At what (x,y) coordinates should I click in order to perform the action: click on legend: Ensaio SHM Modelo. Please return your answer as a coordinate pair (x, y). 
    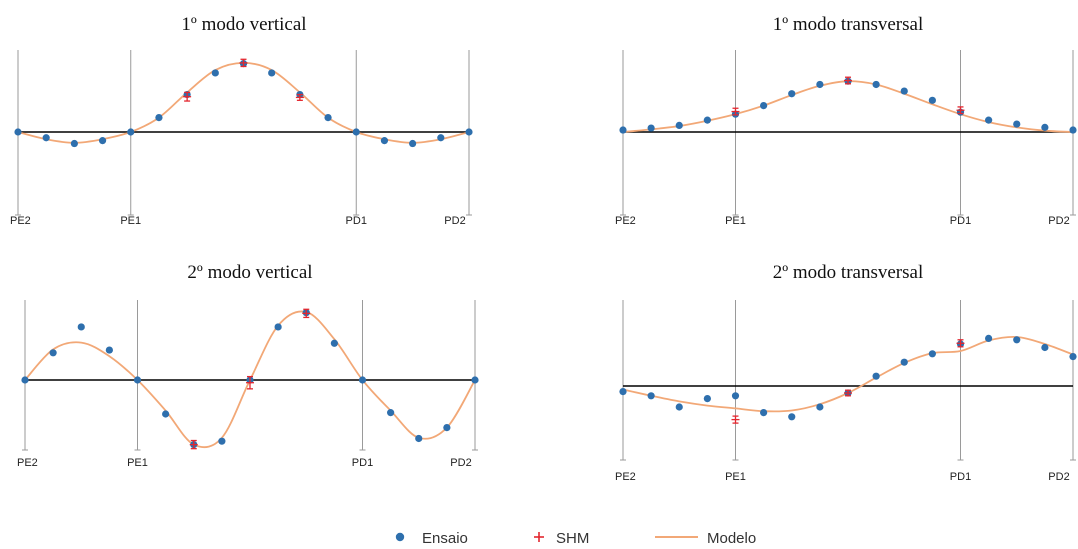
    Looking at the image, I should click on (575, 538).